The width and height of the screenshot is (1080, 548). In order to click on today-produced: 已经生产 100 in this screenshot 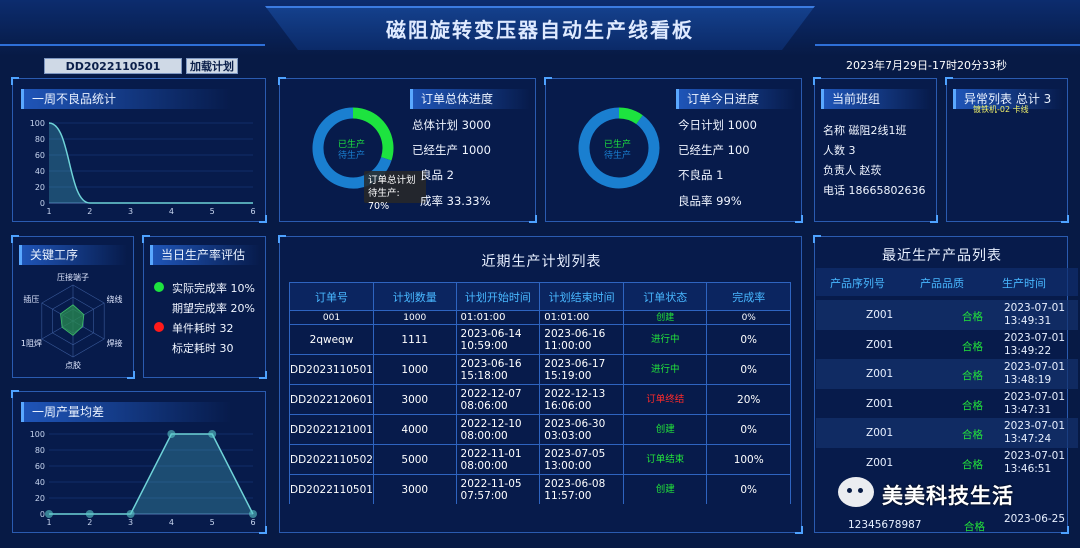, I will do `click(714, 150)`.